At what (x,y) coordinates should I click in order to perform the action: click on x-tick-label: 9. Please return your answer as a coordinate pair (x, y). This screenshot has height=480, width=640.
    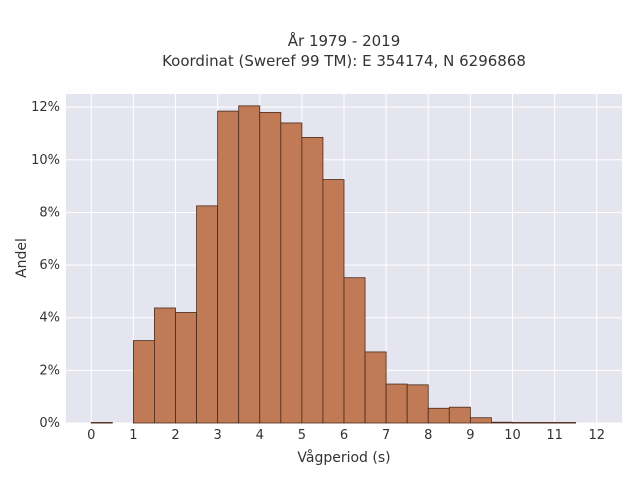
    Looking at the image, I should click on (470, 435).